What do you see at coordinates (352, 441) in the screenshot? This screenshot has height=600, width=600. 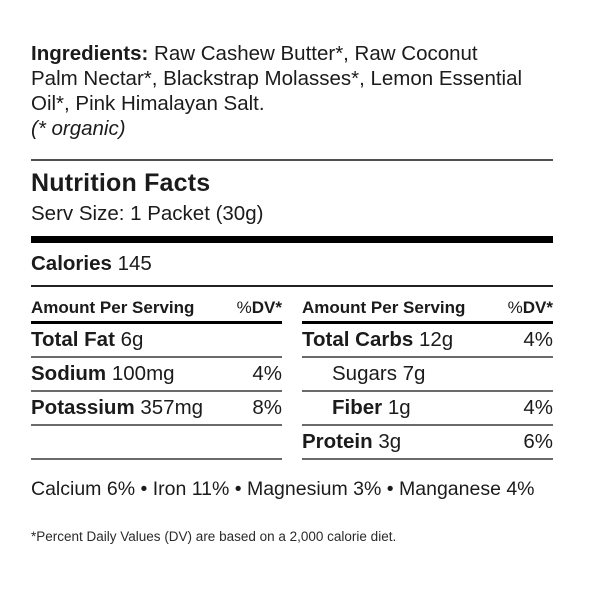 I see `nutrient-name-amount: Protein 3g` at bounding box center [352, 441].